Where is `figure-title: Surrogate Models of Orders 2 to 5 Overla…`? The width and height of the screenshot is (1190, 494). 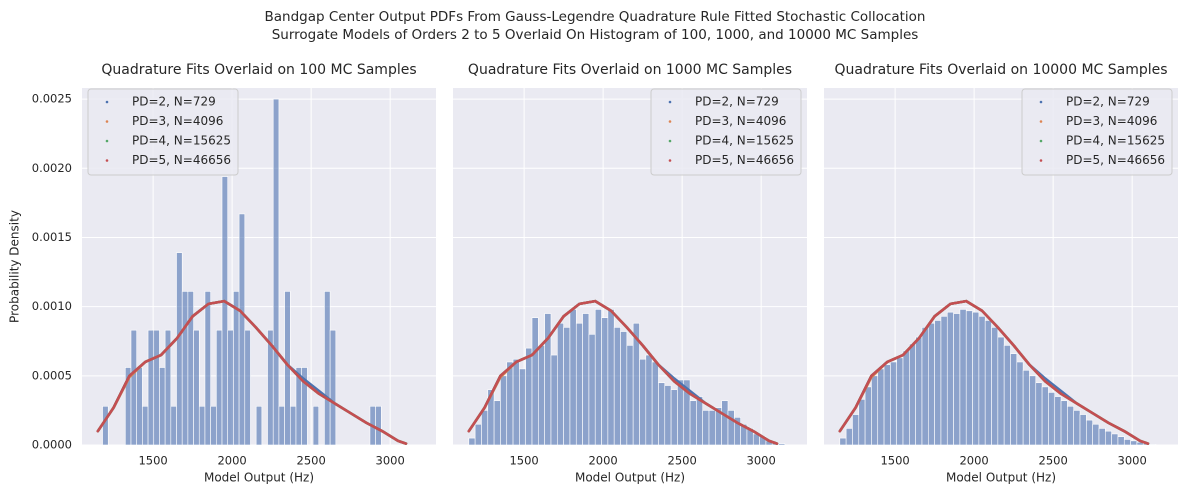 figure-title: Surrogate Models of Orders 2 to 5 Overla… is located at coordinates (595, 35).